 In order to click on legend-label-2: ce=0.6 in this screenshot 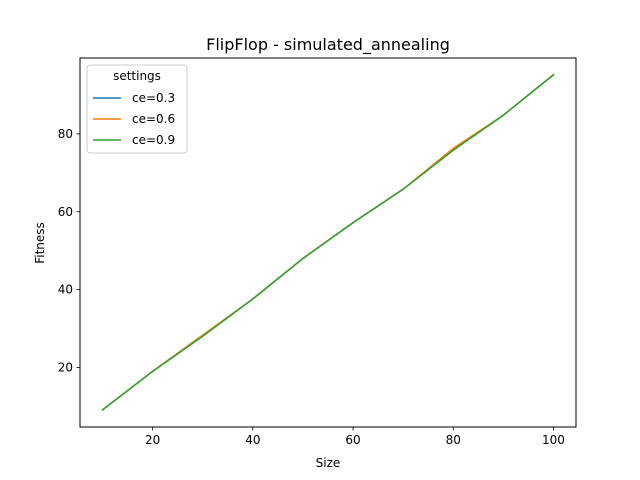, I will do `click(153, 119)`.